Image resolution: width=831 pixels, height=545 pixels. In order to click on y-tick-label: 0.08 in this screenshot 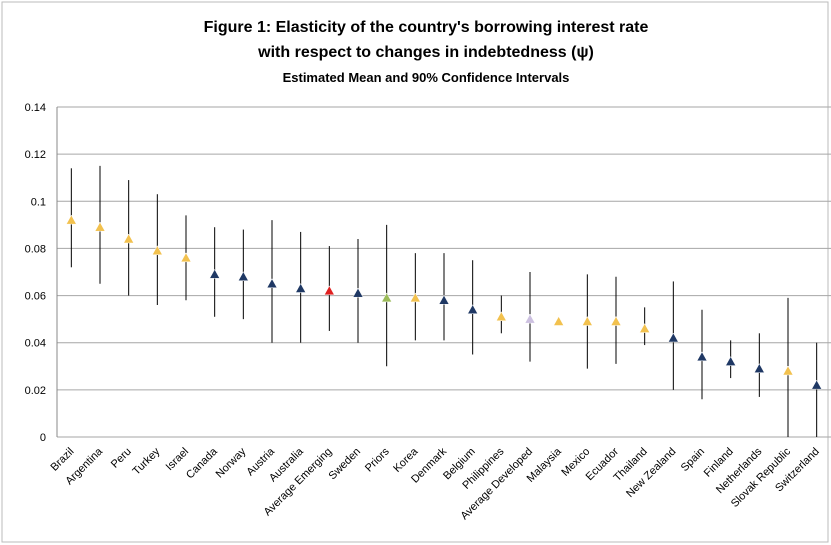, I will do `click(35, 249)`.